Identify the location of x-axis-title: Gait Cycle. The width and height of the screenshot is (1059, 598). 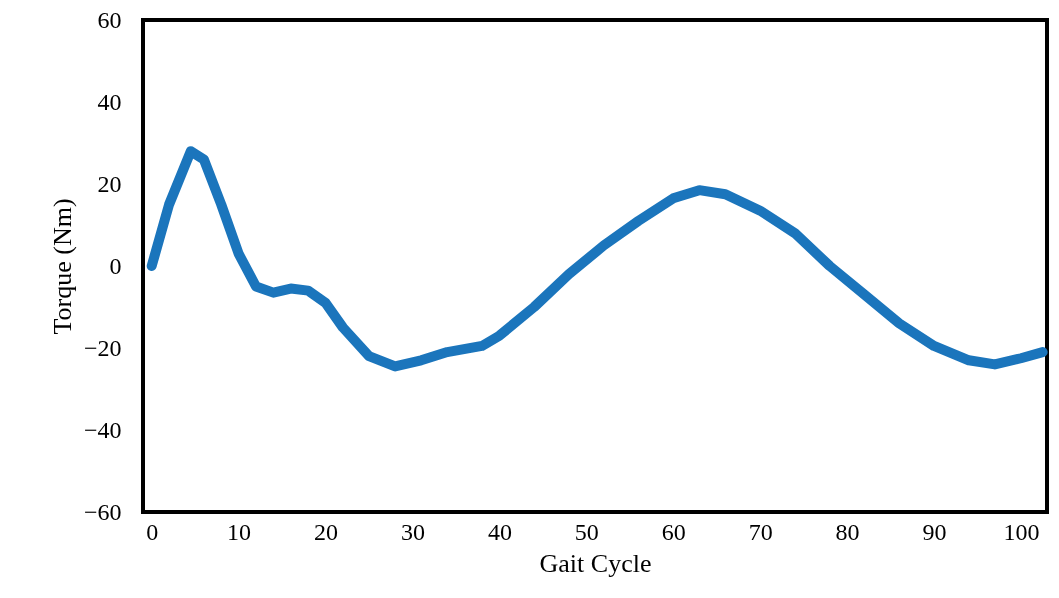
(595, 563).